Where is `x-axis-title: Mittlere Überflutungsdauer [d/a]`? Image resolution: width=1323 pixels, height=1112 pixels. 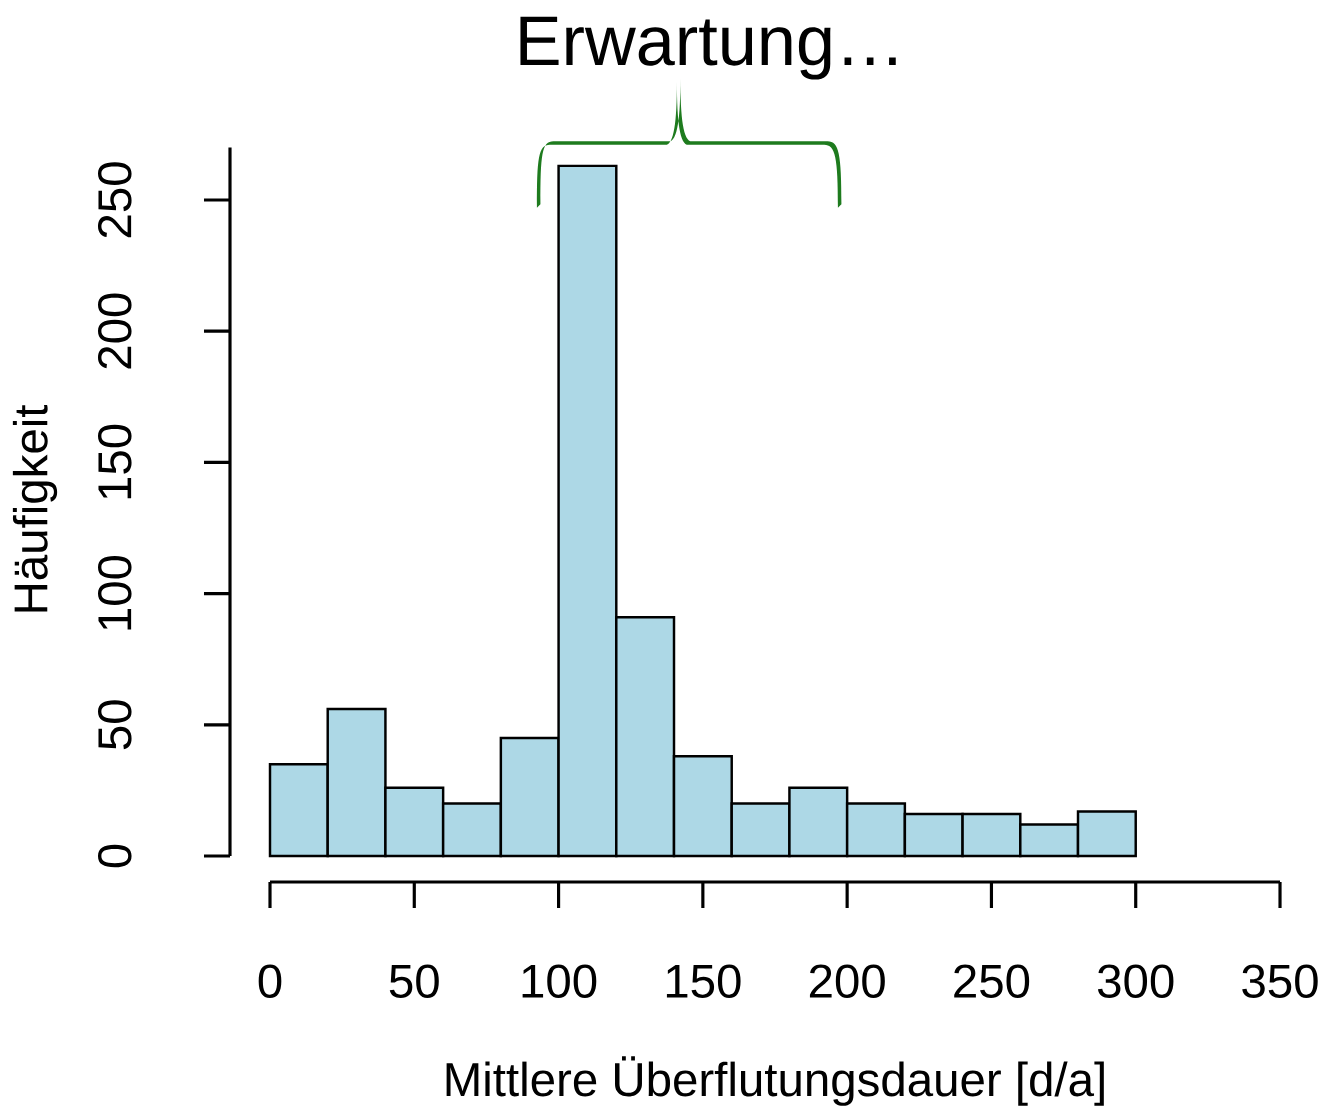 x-axis-title: Mittlere Überflutungsdauer [d/a] is located at coordinates (775, 1081).